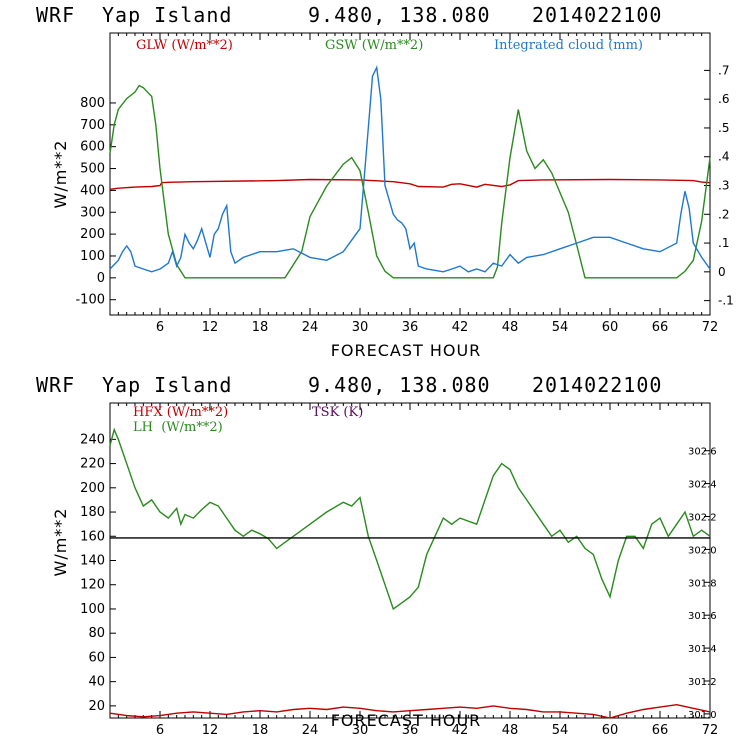 Image resolution: width=740 pixels, height=740 pixels. I want to click on y2-tick-label: .4, so click(723, 157).